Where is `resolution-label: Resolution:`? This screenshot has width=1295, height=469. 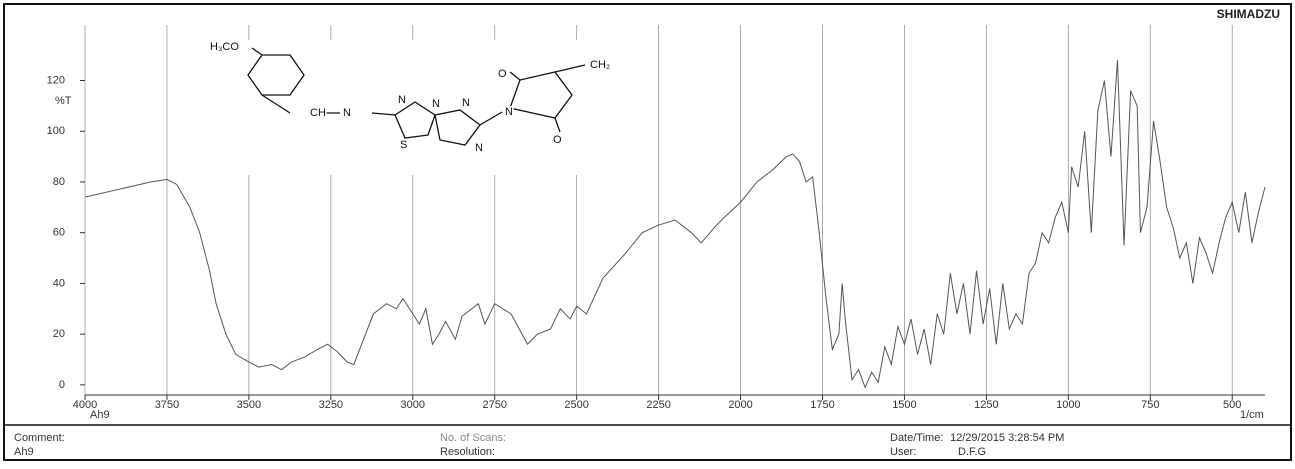
resolution-label: Resolution: is located at coordinates (467, 452).